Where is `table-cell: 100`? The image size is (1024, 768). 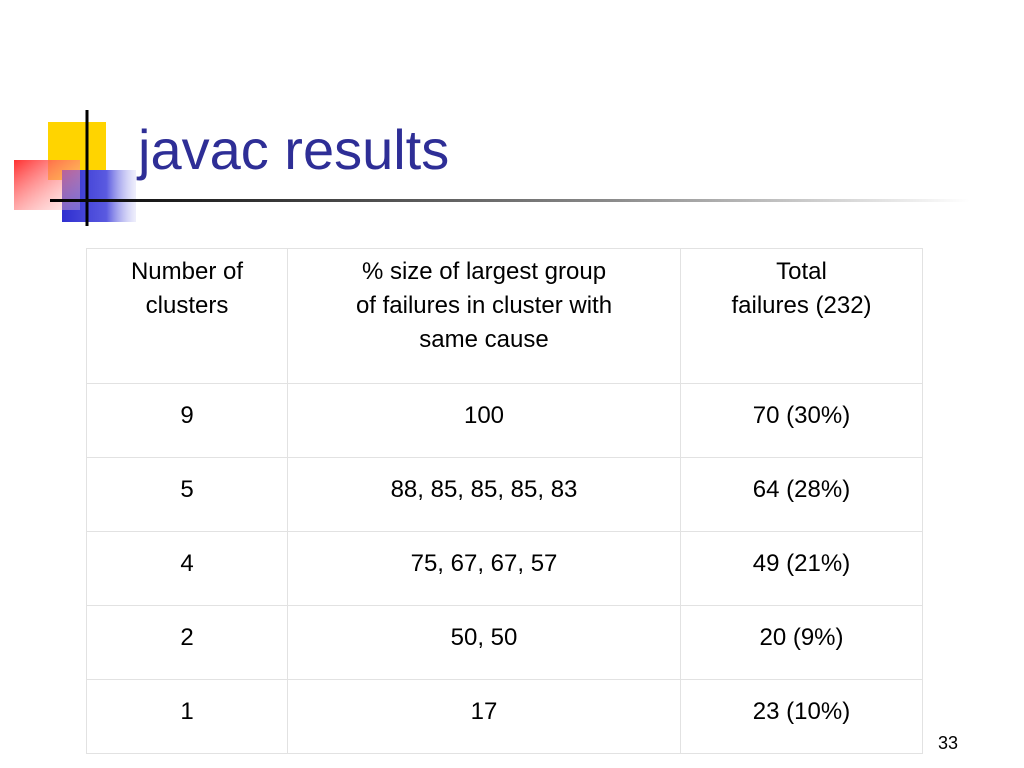 table-cell: 100 is located at coordinates (484, 420).